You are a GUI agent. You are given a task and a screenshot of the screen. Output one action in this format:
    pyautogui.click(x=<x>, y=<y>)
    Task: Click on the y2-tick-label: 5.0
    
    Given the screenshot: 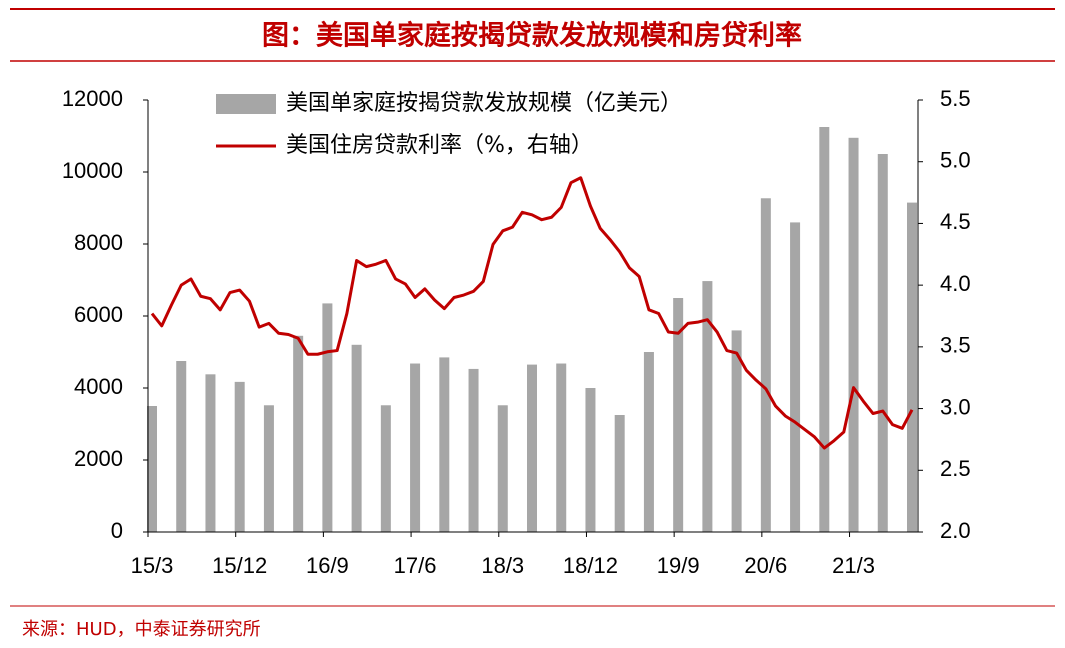 What is the action you would take?
    pyautogui.click(x=955, y=160)
    